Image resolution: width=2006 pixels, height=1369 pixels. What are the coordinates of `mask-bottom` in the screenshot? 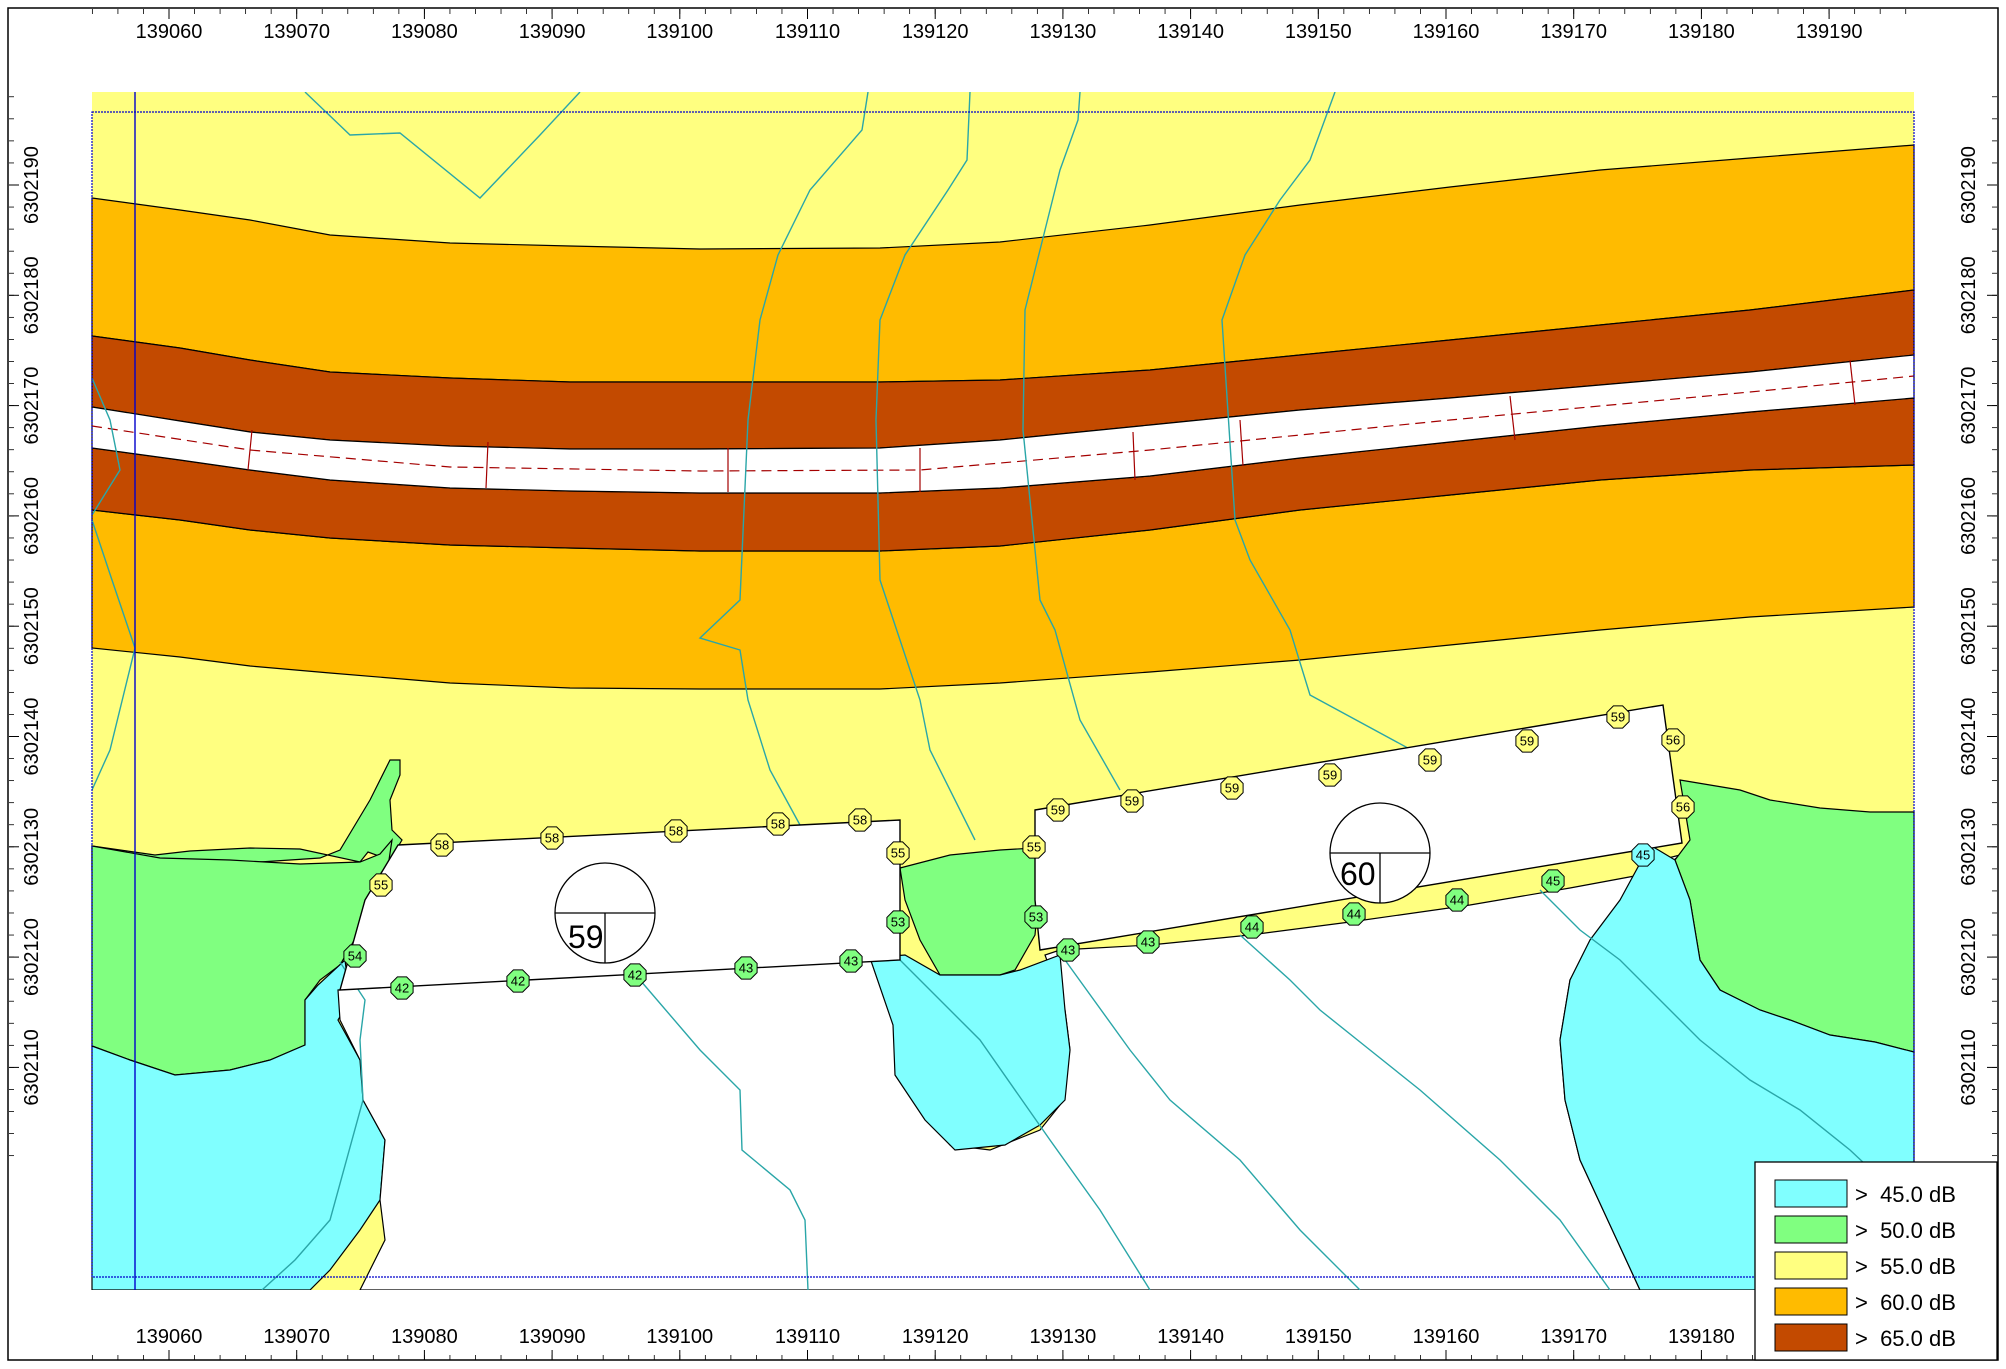 It's located at (1003, 1324).